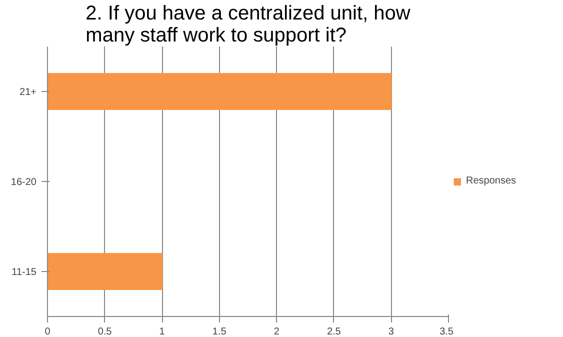  I want to click on x-tick-label: 2, so click(277, 331).